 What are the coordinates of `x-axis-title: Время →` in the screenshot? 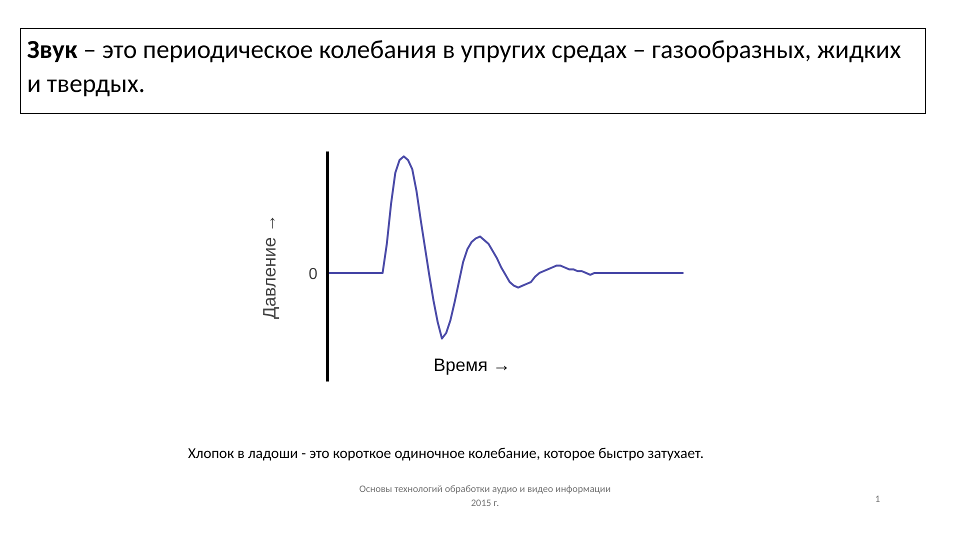 It's located at (472, 364).